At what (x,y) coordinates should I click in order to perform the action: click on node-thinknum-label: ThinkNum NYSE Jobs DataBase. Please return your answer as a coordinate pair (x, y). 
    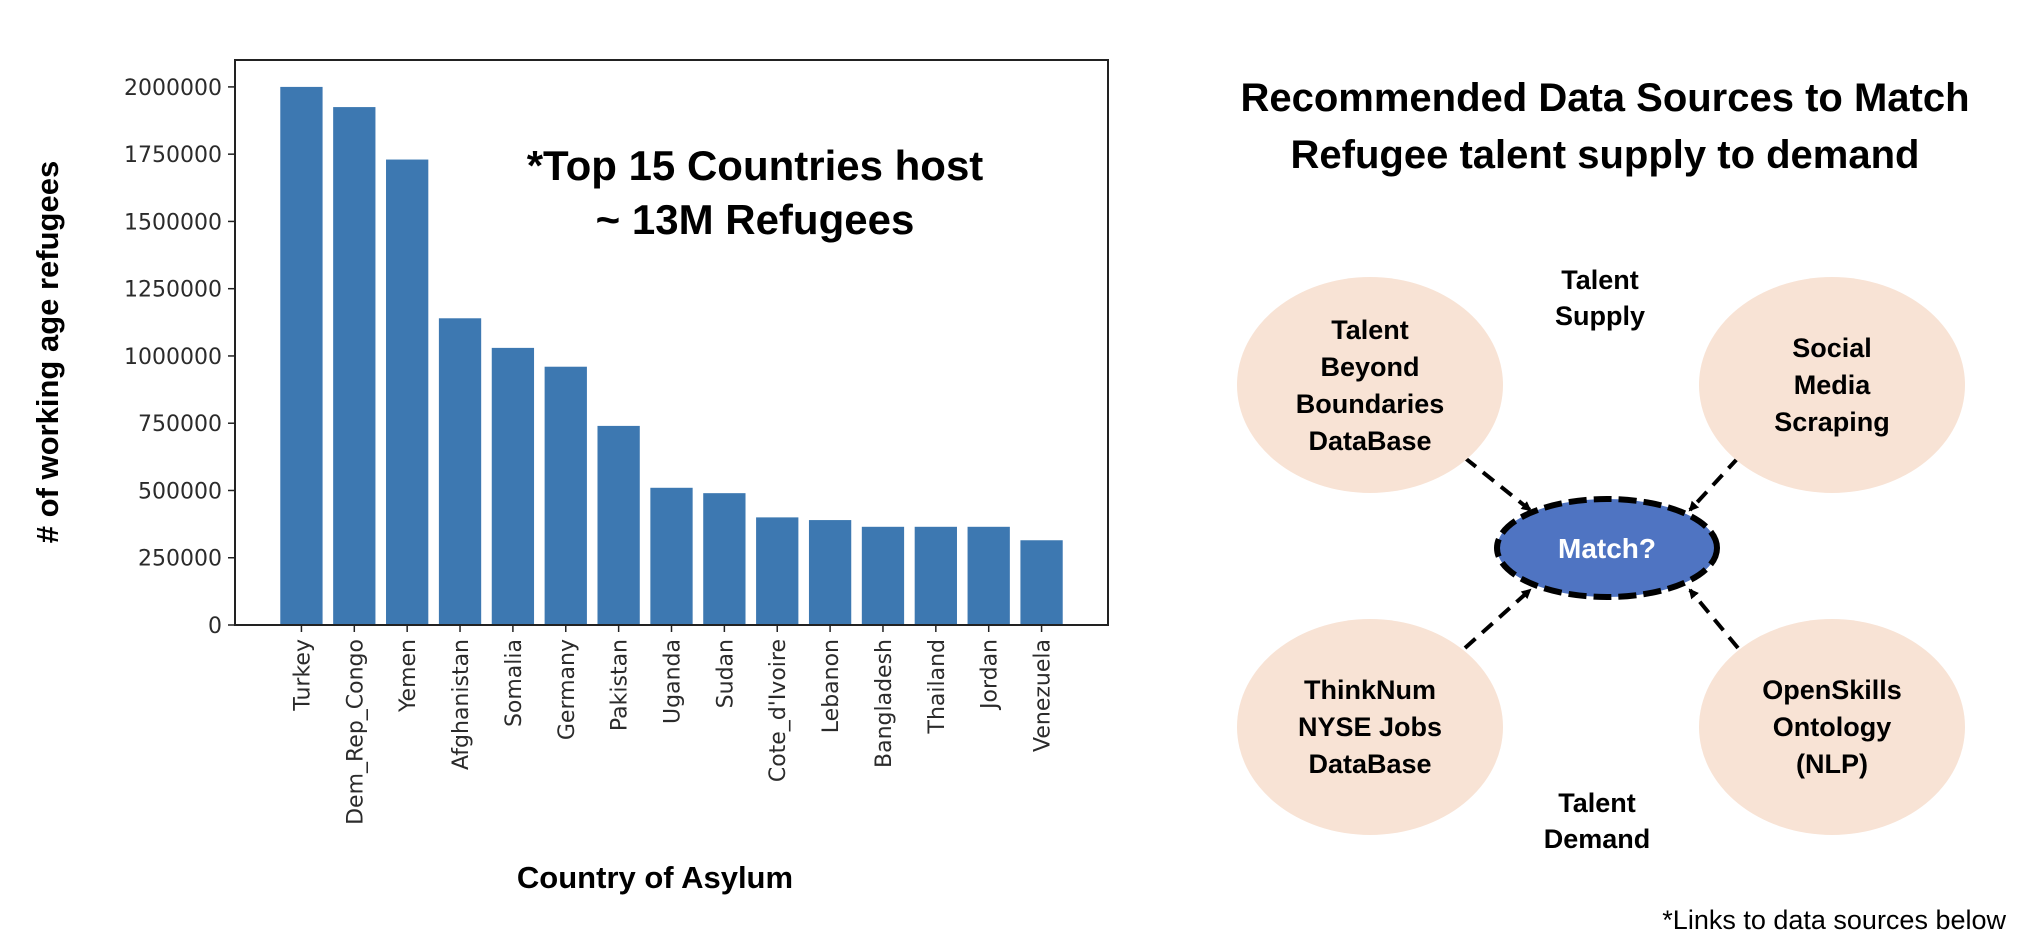
    Looking at the image, I should click on (1370, 727).